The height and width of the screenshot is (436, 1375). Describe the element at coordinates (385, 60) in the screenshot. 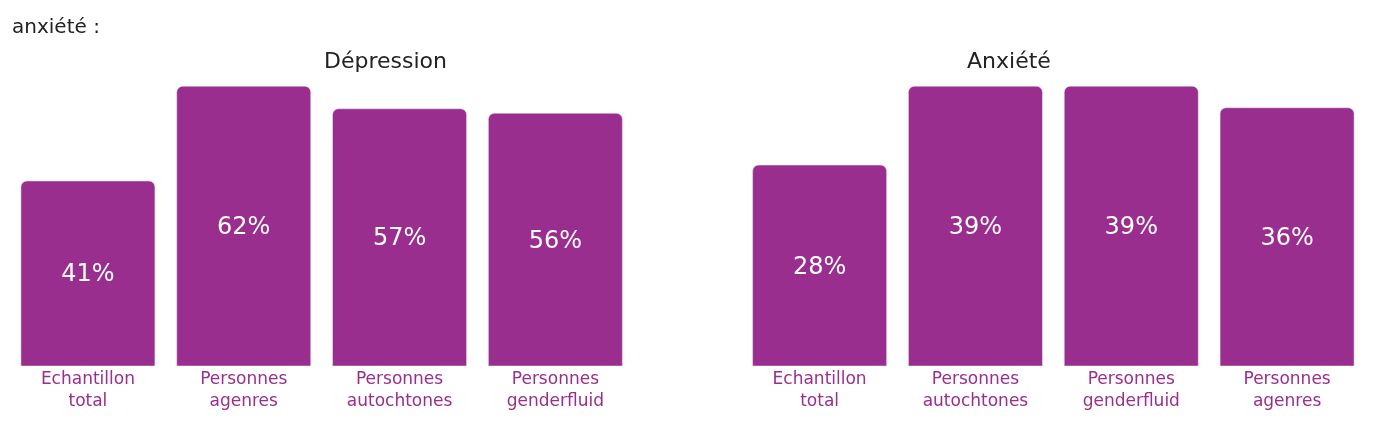

I see `chart-title: Dépression` at that location.